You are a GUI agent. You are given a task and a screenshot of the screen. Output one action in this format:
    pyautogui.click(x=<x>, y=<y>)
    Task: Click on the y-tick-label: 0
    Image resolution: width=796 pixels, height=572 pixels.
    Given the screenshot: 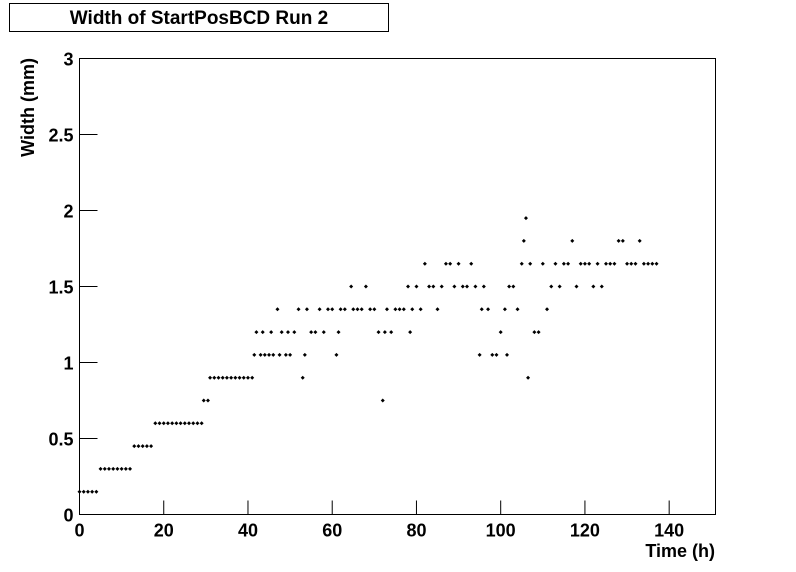 What is the action you would take?
    pyautogui.click(x=68, y=516)
    